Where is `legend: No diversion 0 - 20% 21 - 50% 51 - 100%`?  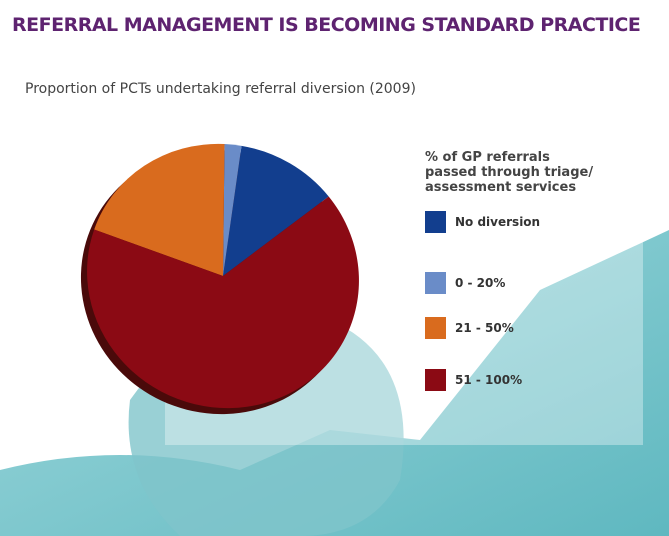 legend: No diversion 0 - 20% 21 - 50% 51 - 100% is located at coordinates (482, 301).